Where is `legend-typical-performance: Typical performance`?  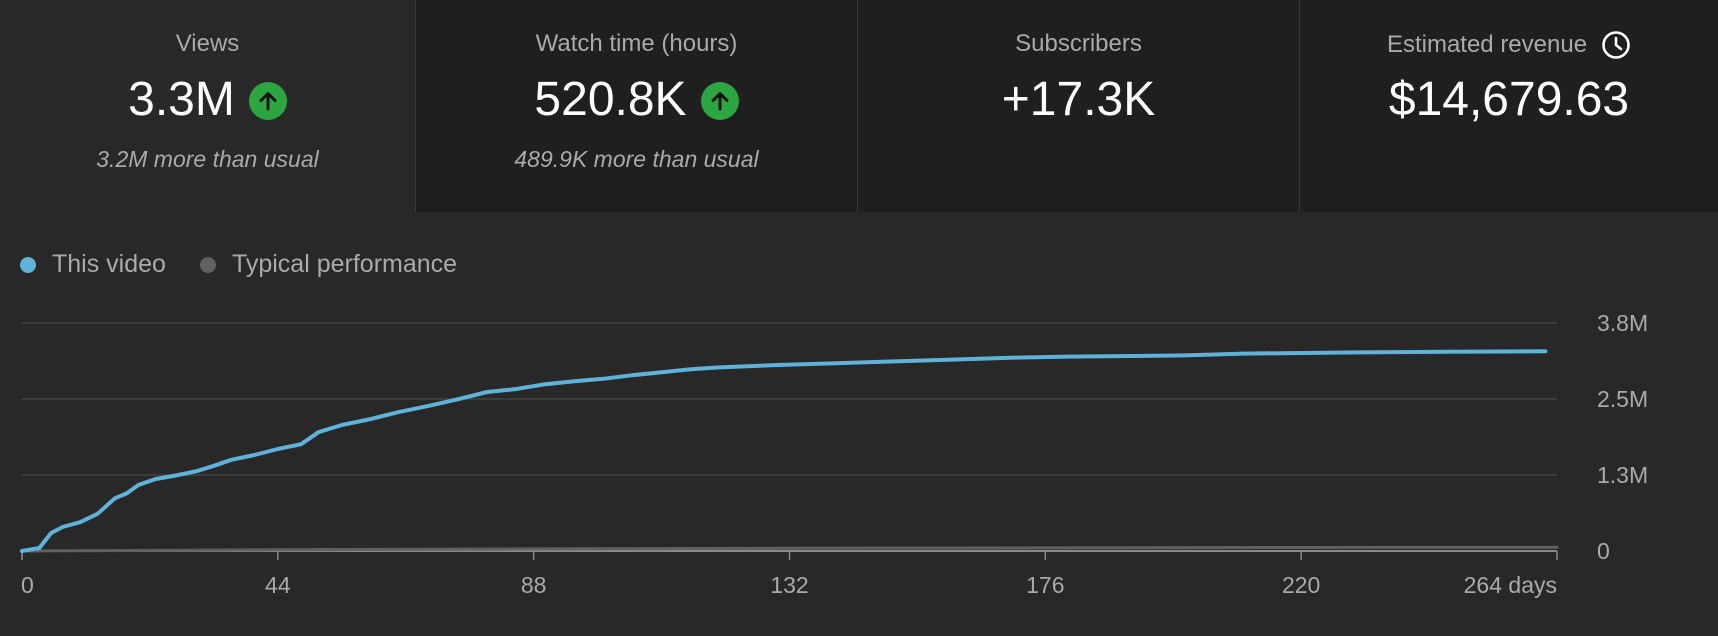 legend-typical-performance: Typical performance is located at coordinates (328, 264).